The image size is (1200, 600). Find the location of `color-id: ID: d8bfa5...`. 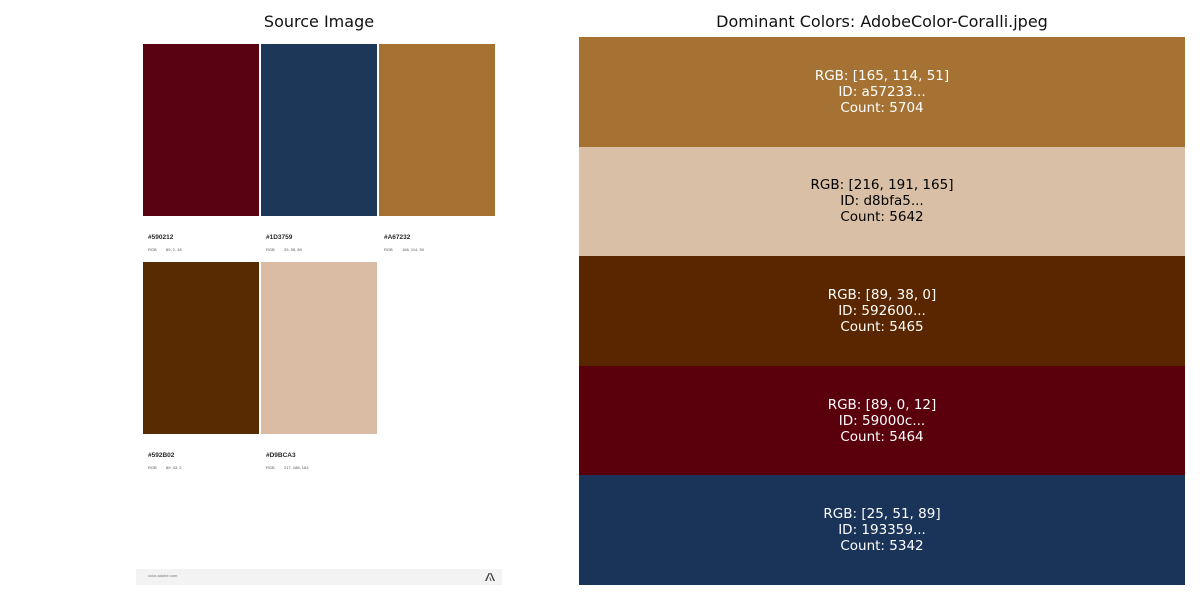

color-id: ID: d8bfa5... is located at coordinates (882, 201).